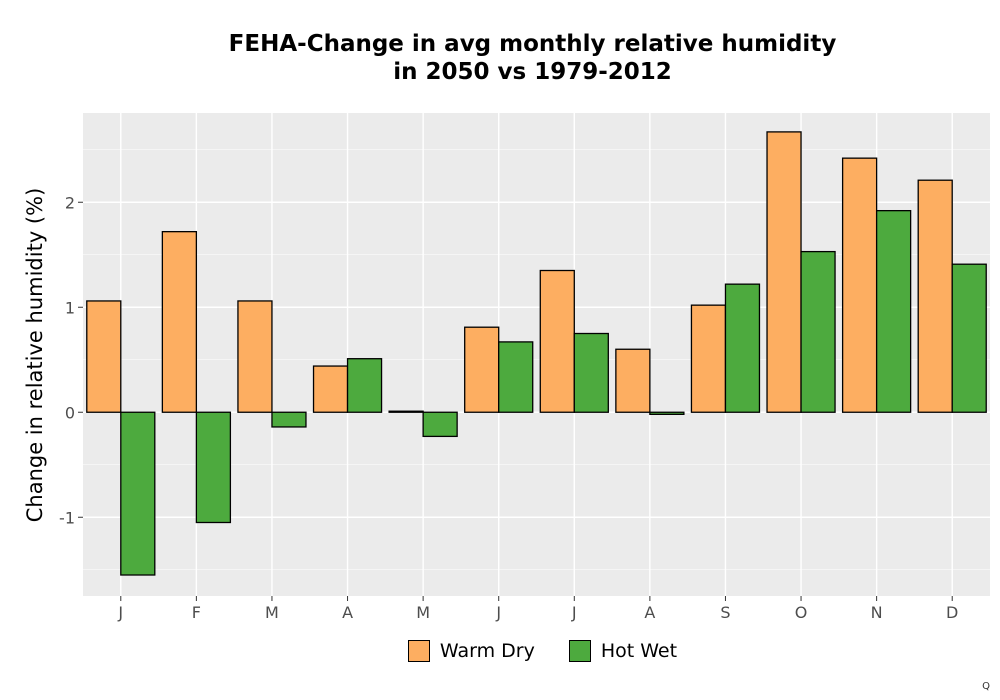 The width and height of the screenshot is (1000, 700). What do you see at coordinates (196, 612) in the screenshot?
I see `x-tick-label: F` at bounding box center [196, 612].